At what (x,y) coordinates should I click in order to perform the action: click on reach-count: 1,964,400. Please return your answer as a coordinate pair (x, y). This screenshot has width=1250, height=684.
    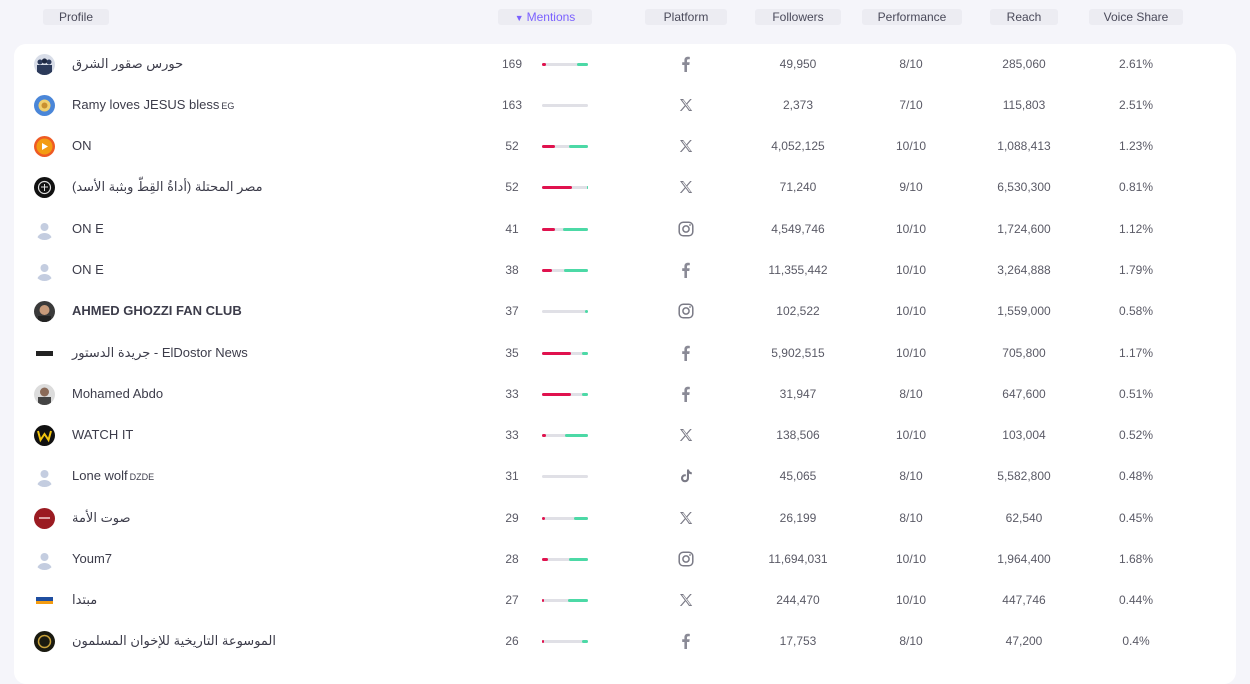
    Looking at the image, I should click on (1024, 559).